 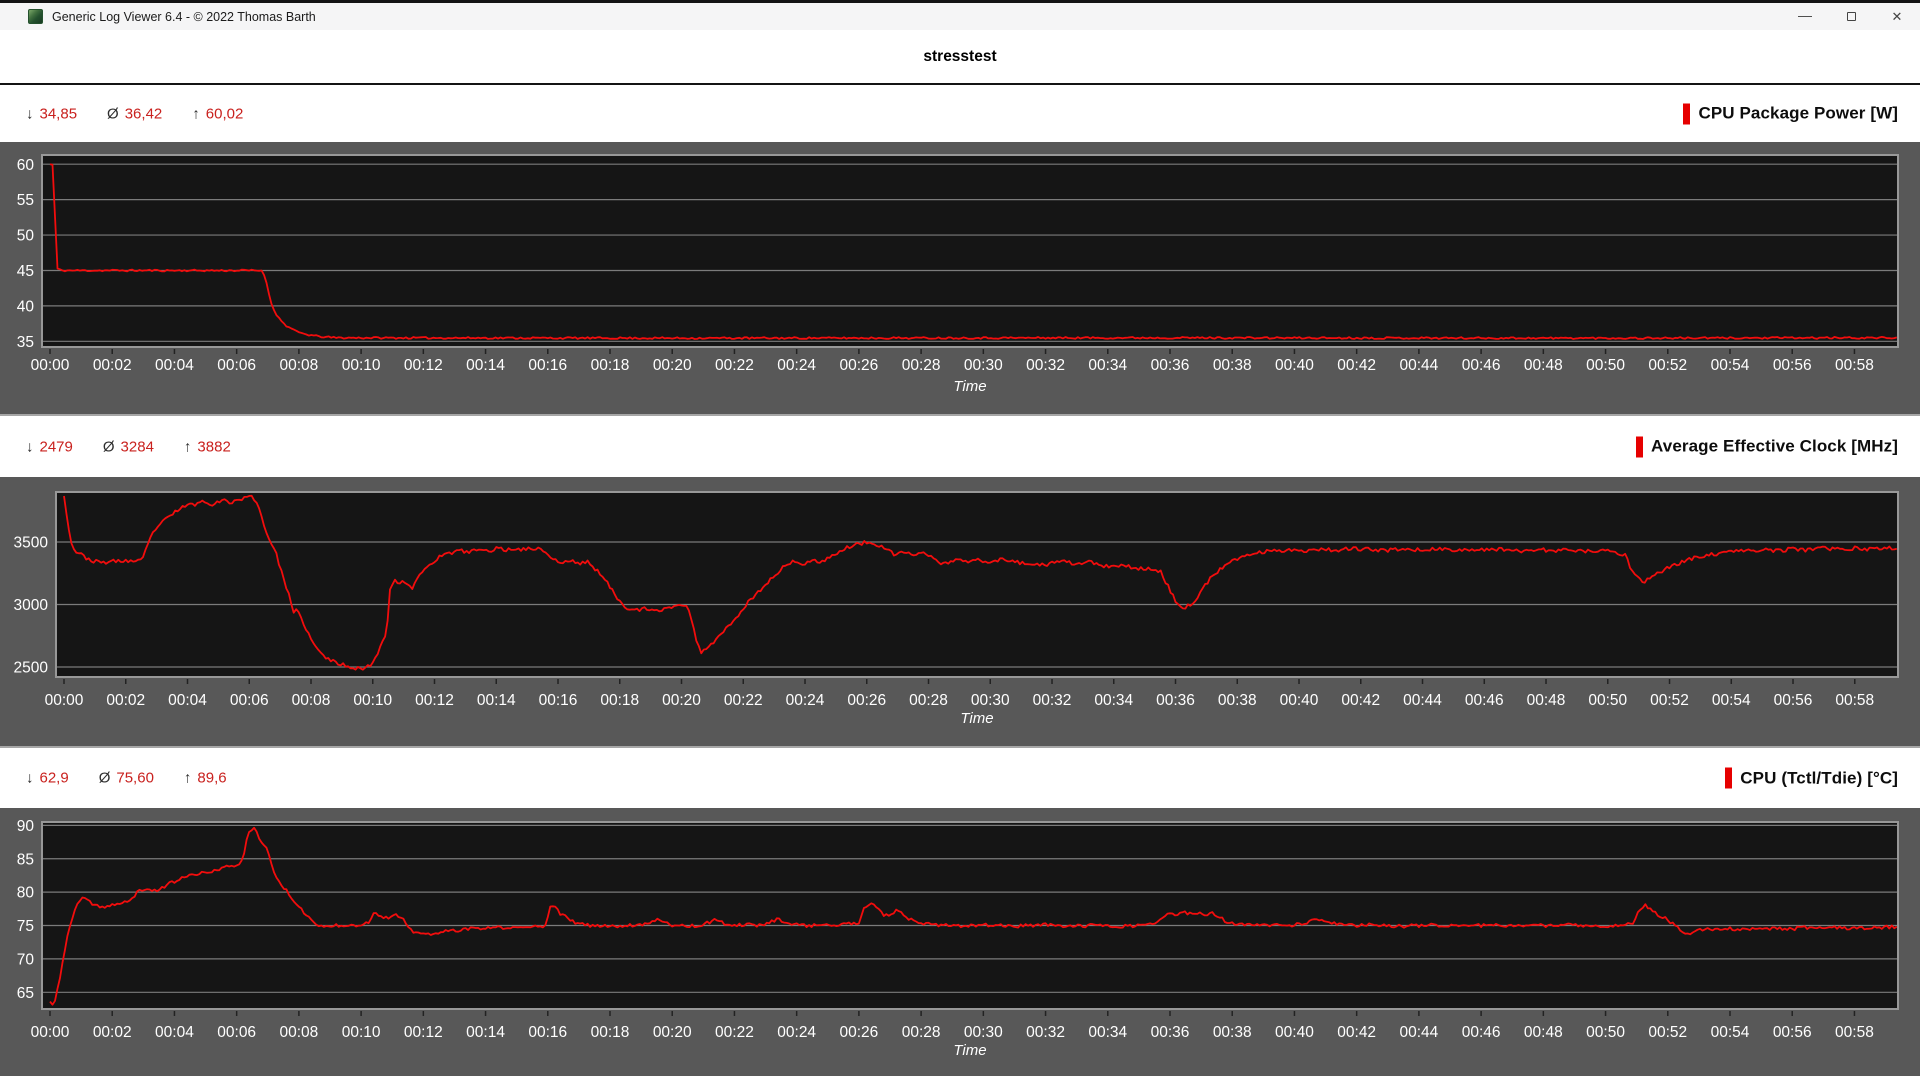 I want to click on stat-max-value: 3882, so click(x=214, y=446).